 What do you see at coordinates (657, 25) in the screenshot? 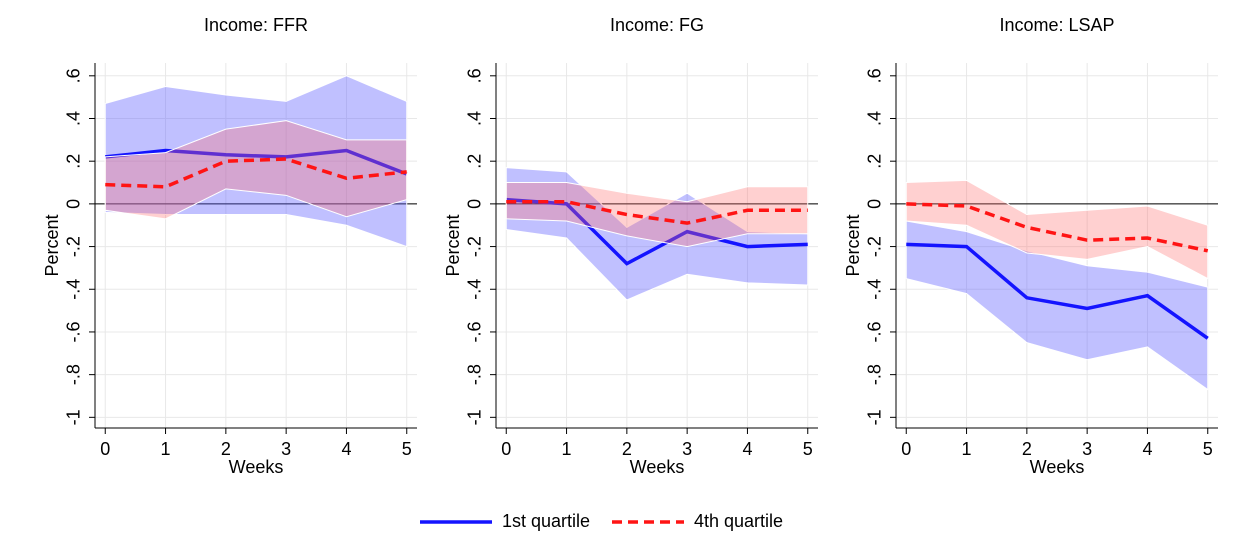
I see `panel-title: Income: FG` at bounding box center [657, 25].